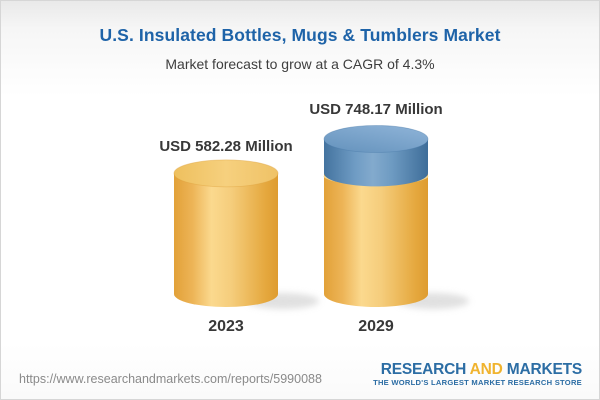 The width and height of the screenshot is (600, 400). I want to click on bar-2023-body, so click(226, 240).